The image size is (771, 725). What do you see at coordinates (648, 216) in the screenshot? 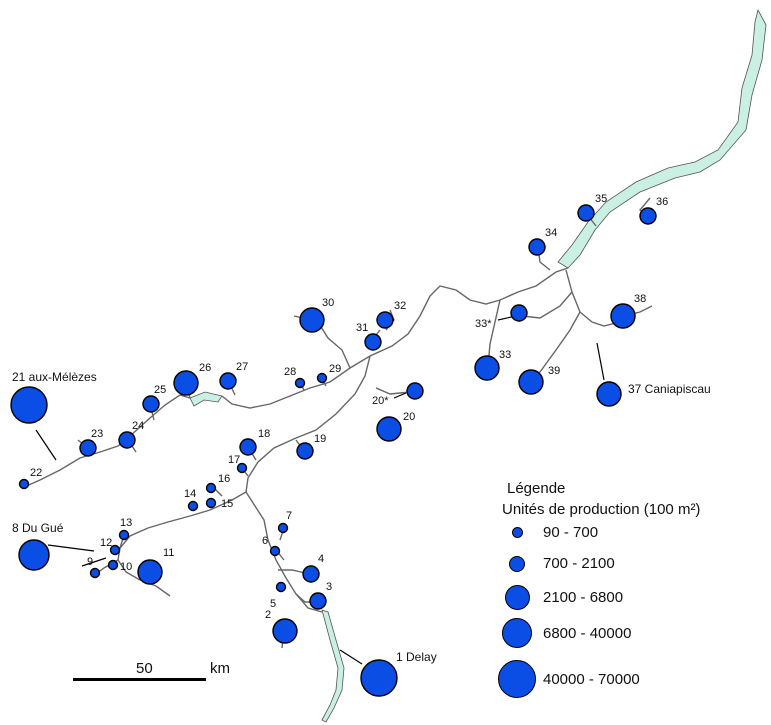
I see `site-36-marker` at bounding box center [648, 216].